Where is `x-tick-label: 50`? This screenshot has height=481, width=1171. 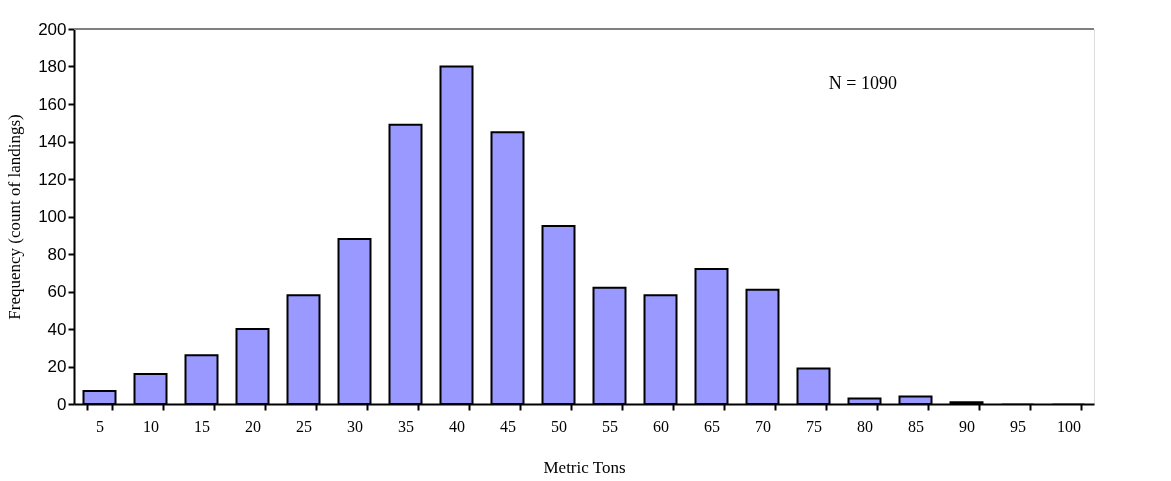
x-tick-label: 50 is located at coordinates (559, 426).